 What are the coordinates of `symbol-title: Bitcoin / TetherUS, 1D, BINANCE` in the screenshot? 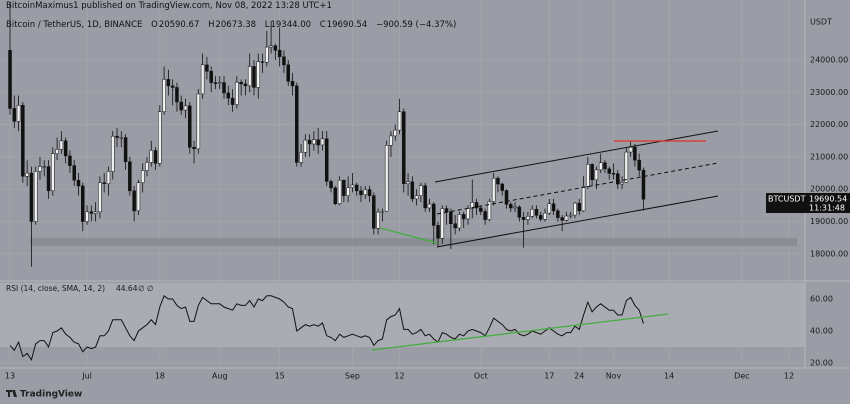 It's located at (74, 25).